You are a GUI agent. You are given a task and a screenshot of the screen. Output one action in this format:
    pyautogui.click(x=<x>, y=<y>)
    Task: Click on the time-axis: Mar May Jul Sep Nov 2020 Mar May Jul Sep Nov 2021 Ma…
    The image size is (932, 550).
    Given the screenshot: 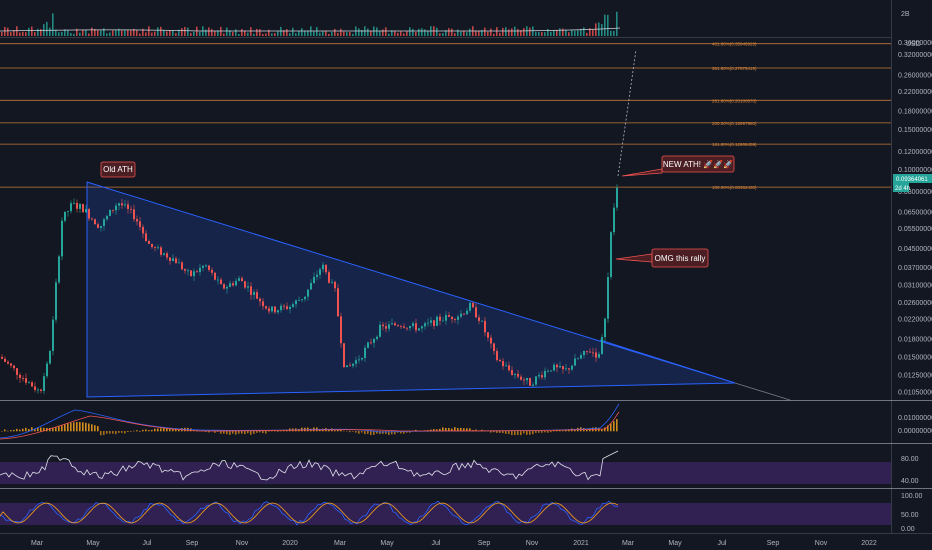 What is the action you would take?
    pyautogui.click(x=454, y=543)
    